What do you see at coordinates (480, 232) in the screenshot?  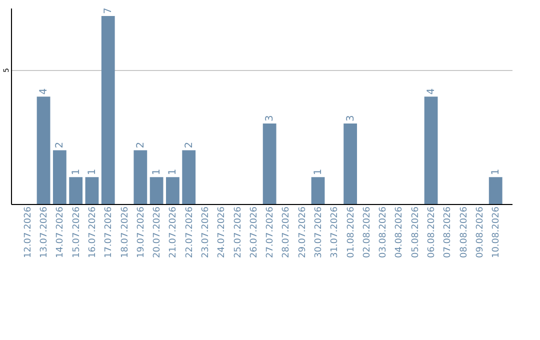 I see `x-tick-label: 09.08.2026` at bounding box center [480, 232].